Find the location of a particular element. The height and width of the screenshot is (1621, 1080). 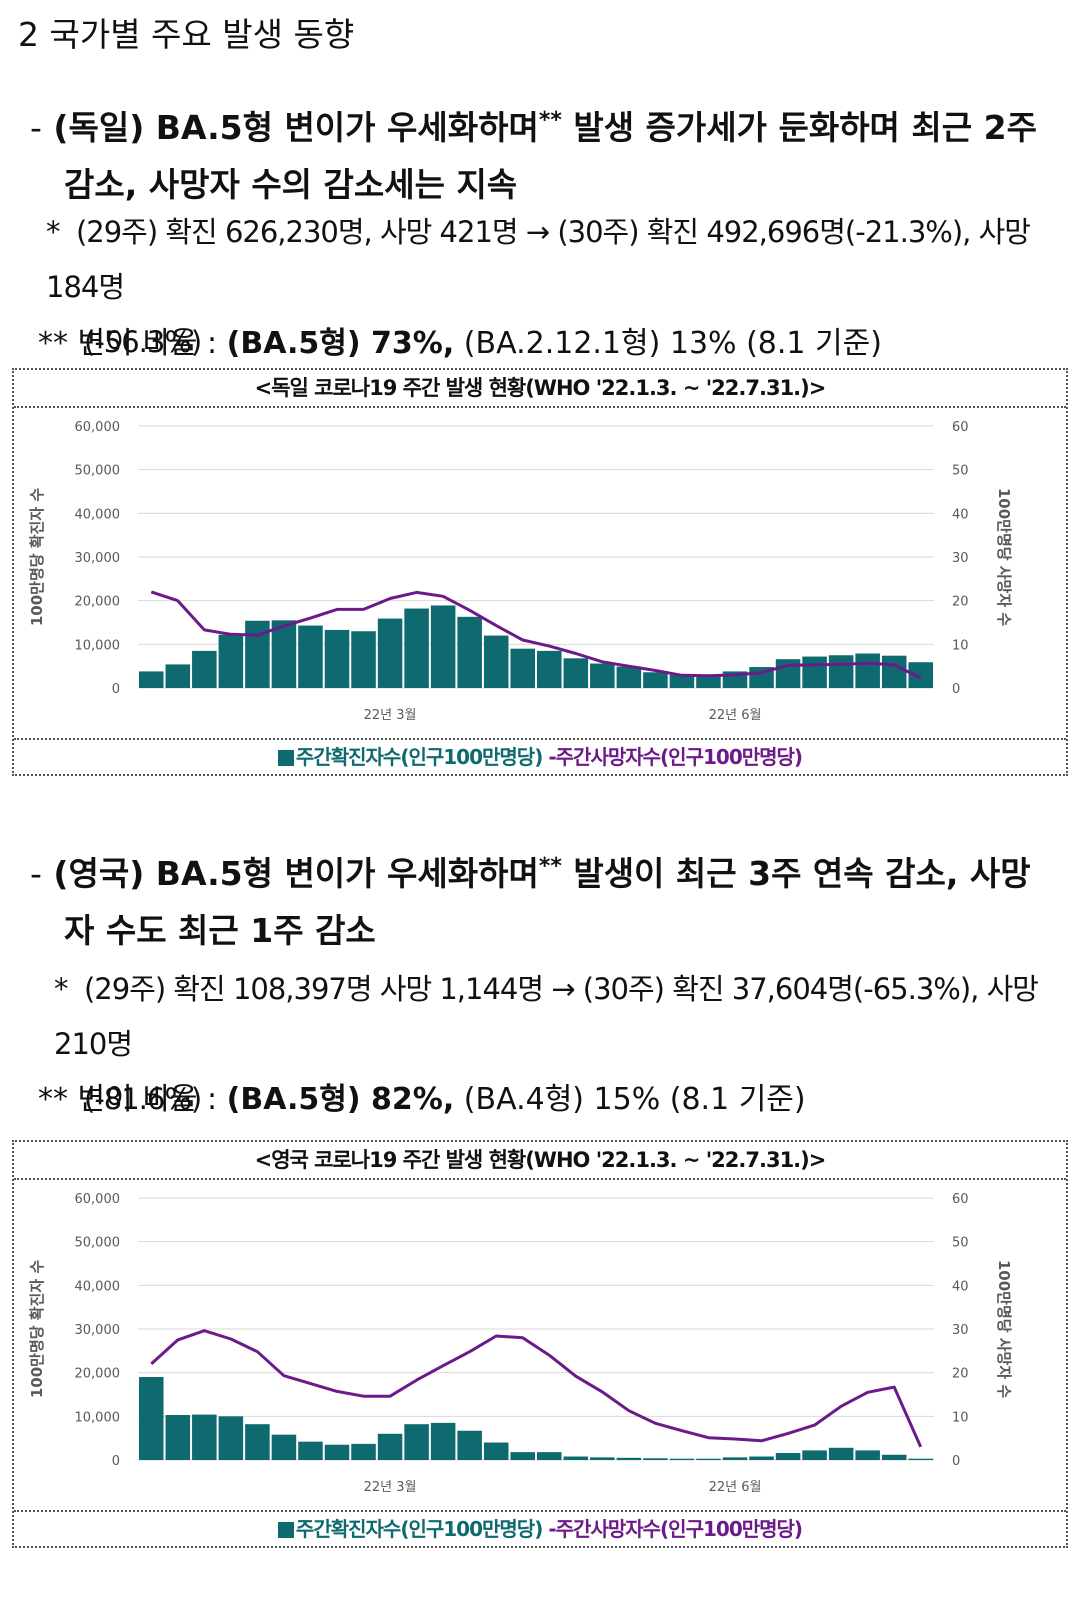

y-tick-label: 30,000 is located at coordinates (98, 1330).